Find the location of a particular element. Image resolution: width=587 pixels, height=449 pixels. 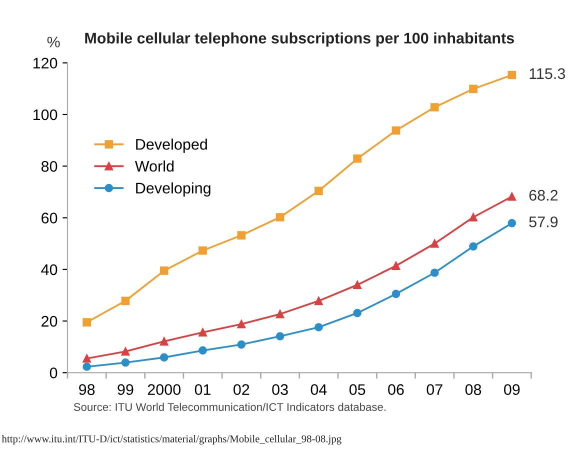

x-tick-label: 99 is located at coordinates (126, 390).